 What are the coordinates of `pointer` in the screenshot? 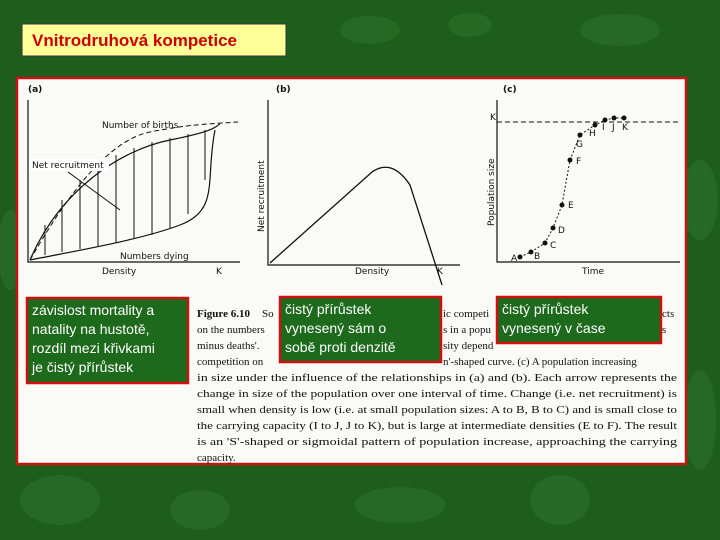 It's located at (94, 191).